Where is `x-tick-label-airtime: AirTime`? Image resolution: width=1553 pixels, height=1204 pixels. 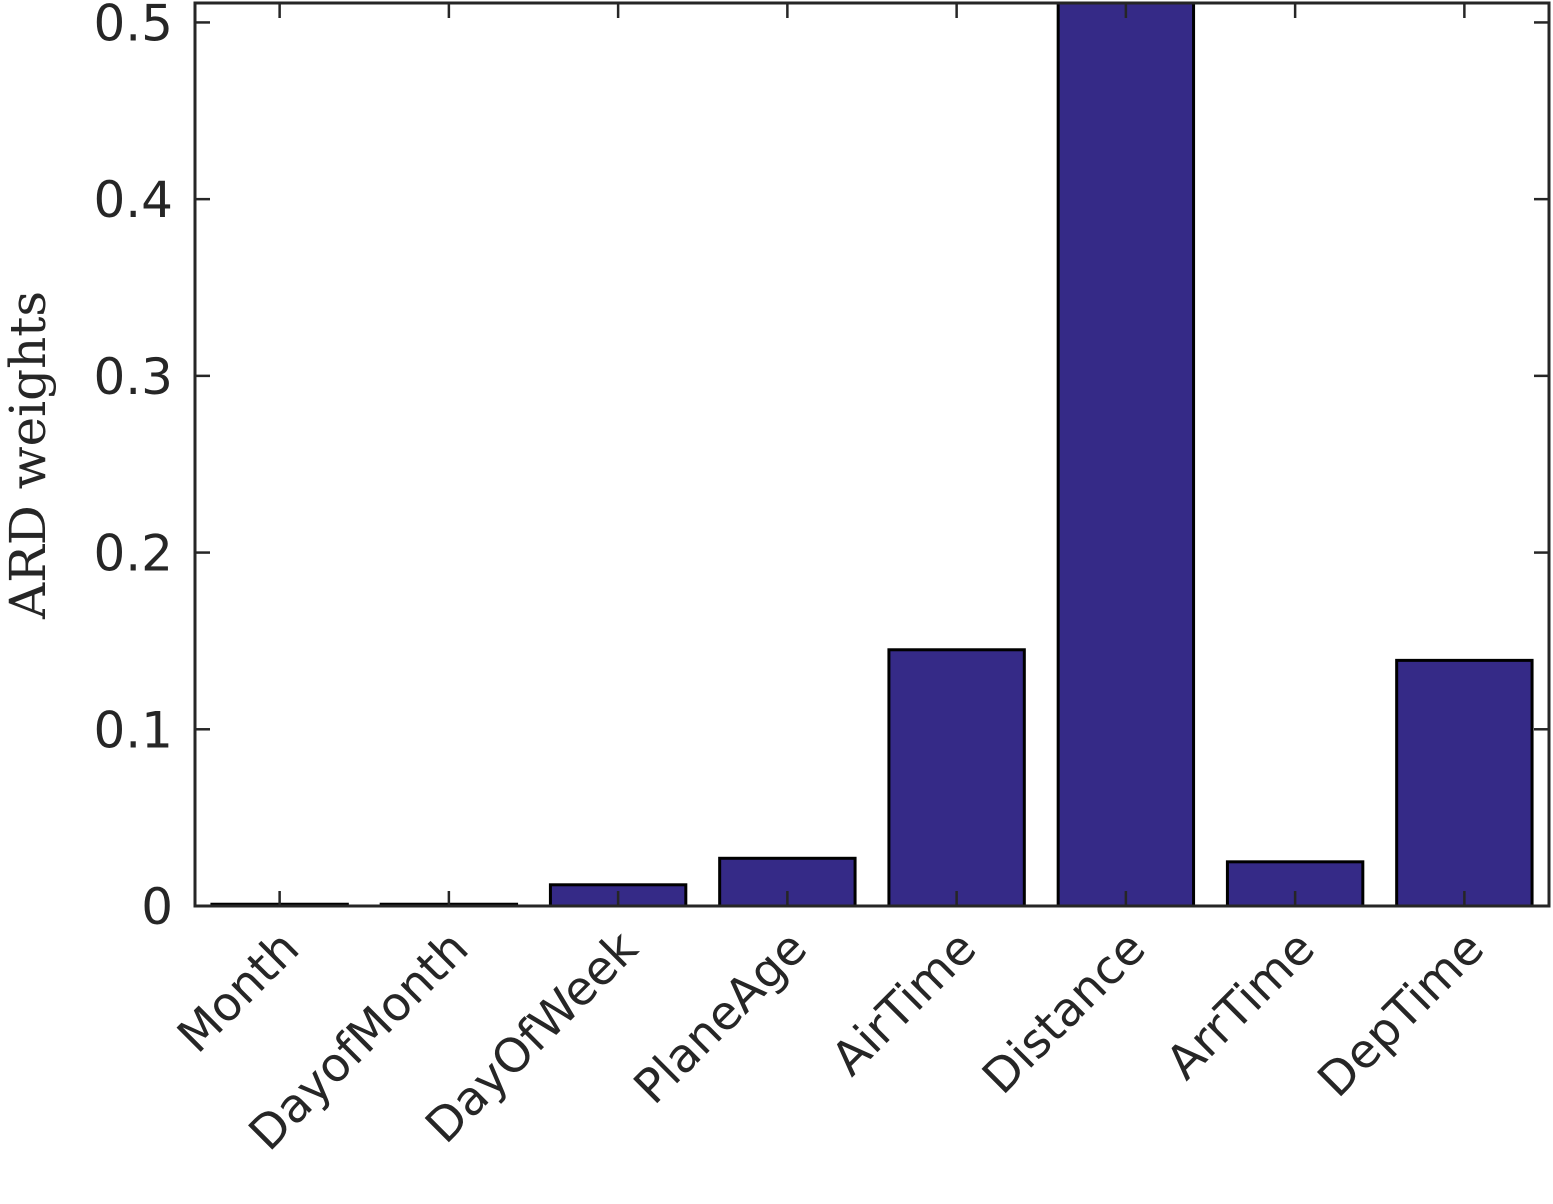 x-tick-label-airtime: AirTime is located at coordinates (904, 1004).